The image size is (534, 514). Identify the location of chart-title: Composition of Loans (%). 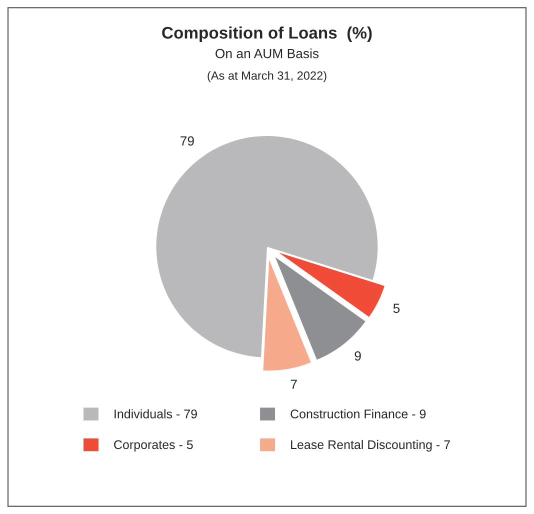
(267, 34).